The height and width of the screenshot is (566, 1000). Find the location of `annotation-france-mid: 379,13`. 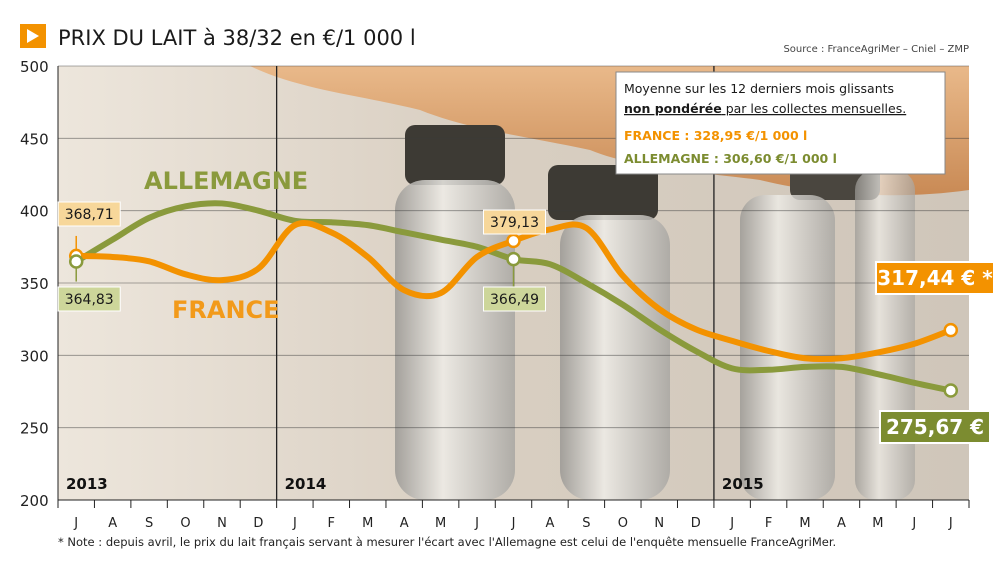

annotation-france-mid: 379,13 is located at coordinates (514, 222).